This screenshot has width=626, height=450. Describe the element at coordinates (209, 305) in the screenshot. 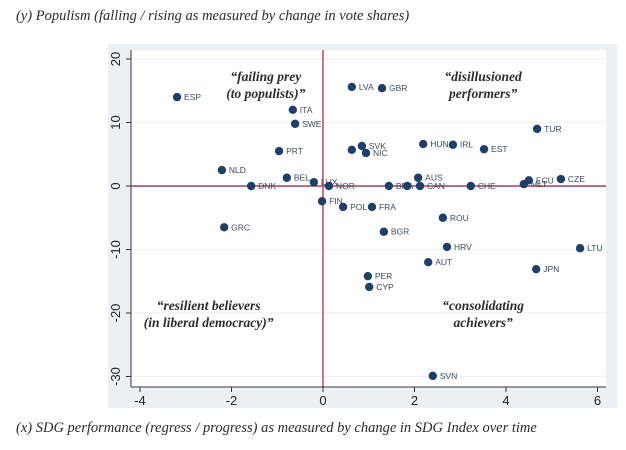

I see `quadrant-label-bottom-left: “resilient believers` at that location.